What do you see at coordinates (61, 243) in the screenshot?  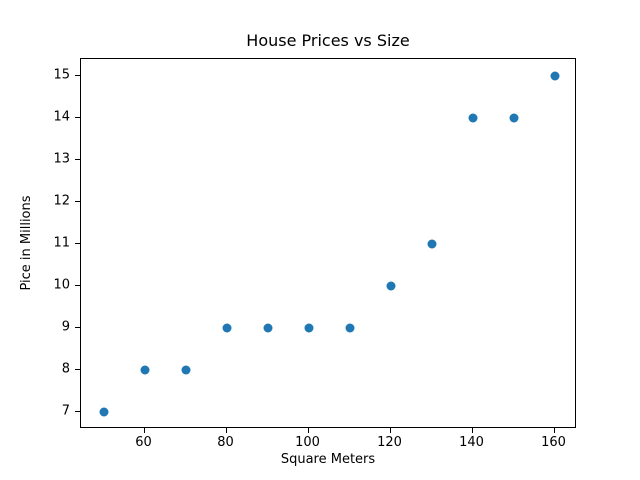 I see `y-tick-label: 11` at bounding box center [61, 243].